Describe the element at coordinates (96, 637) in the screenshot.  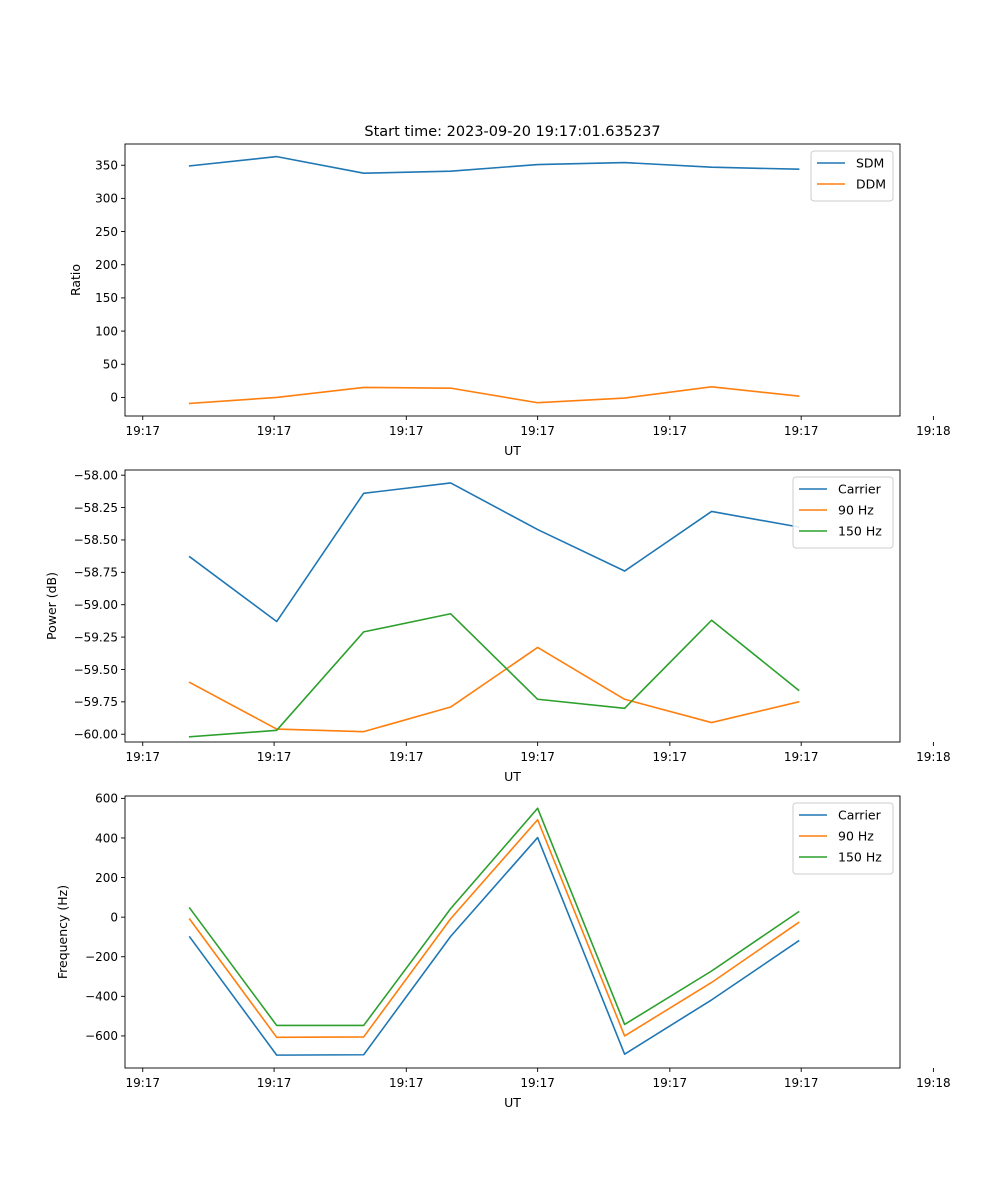
I see `y-tick-label: −59.25` at that location.